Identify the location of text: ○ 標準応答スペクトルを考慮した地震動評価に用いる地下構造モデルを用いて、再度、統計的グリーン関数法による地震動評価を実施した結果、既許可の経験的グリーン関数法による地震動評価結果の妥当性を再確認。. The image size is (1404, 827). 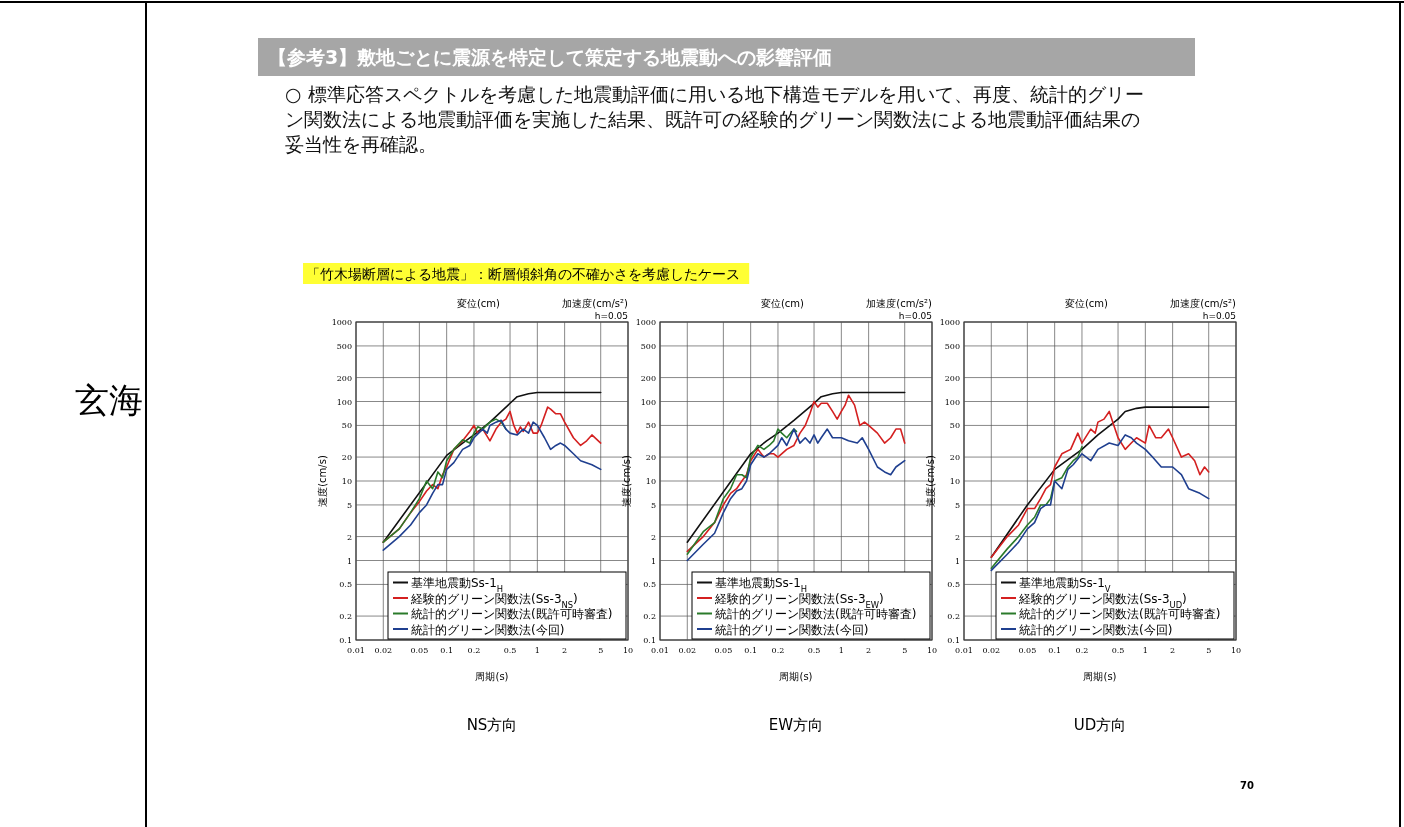
(715, 119).